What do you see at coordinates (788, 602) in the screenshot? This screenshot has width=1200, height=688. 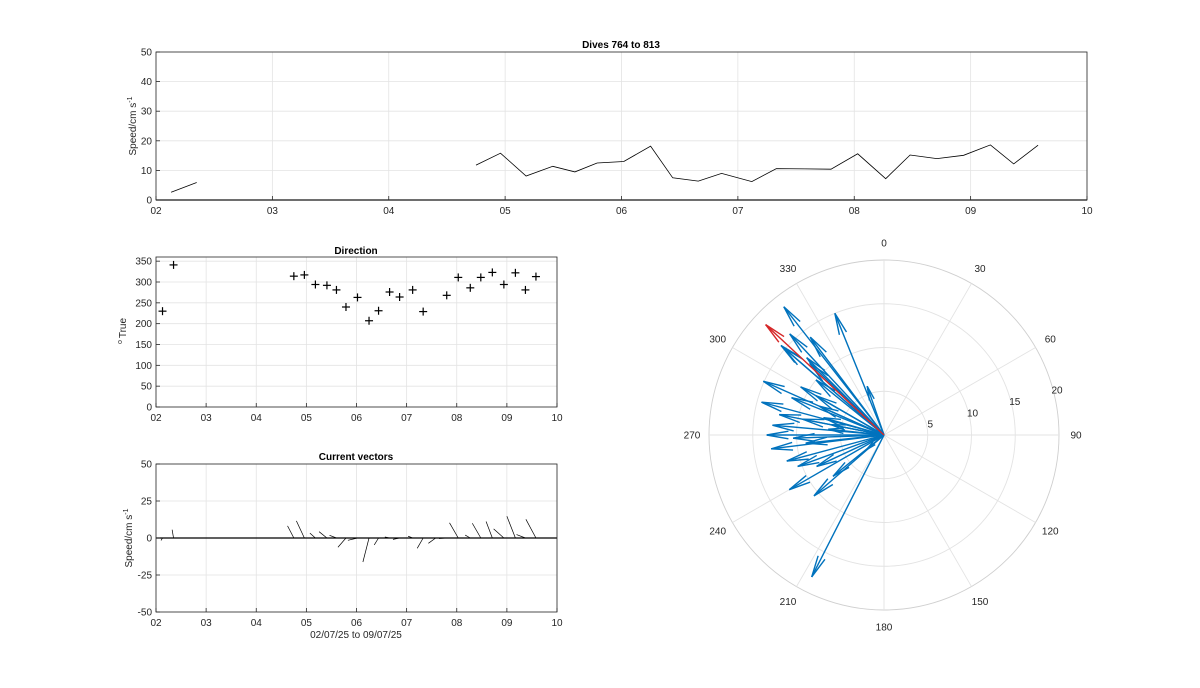 I see `compass-angle-label: 210` at bounding box center [788, 602].